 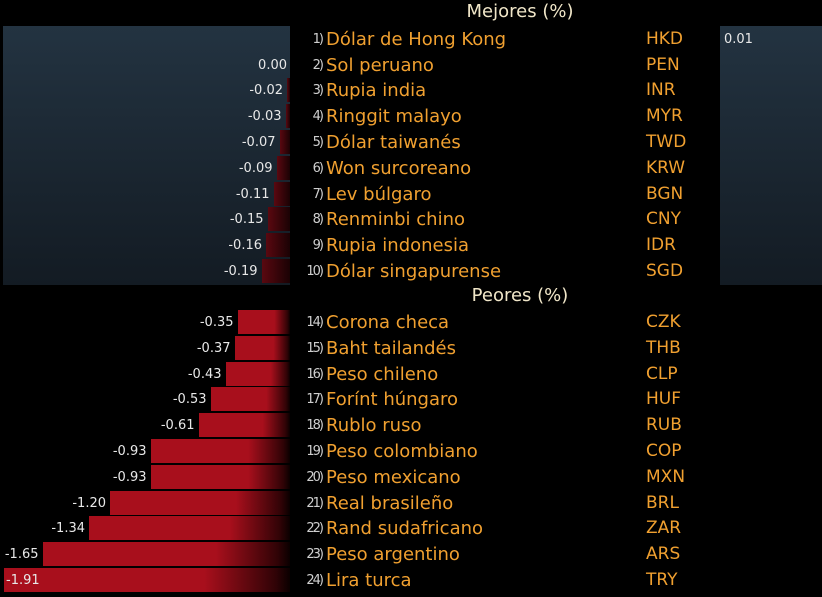 I want to click on table-row: -0.11 7) Lev búlgaro BGN, so click(x=411, y=194).